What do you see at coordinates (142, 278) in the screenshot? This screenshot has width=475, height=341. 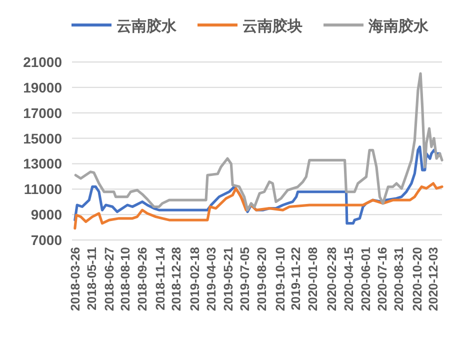 I see `x-tick-label: 2018-09-26` at bounding box center [142, 278].